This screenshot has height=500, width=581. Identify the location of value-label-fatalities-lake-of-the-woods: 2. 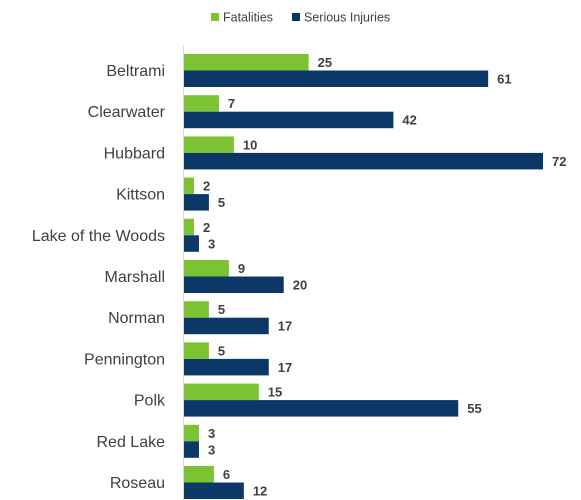
(206, 227).